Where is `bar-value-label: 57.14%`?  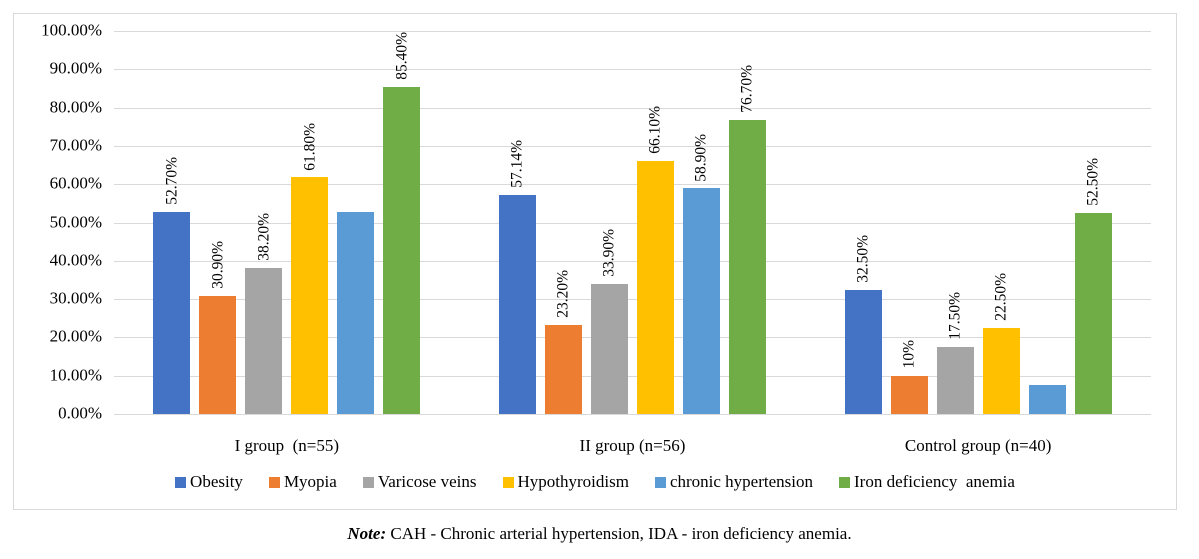
bar-value-label: 57.14% is located at coordinates (517, 164).